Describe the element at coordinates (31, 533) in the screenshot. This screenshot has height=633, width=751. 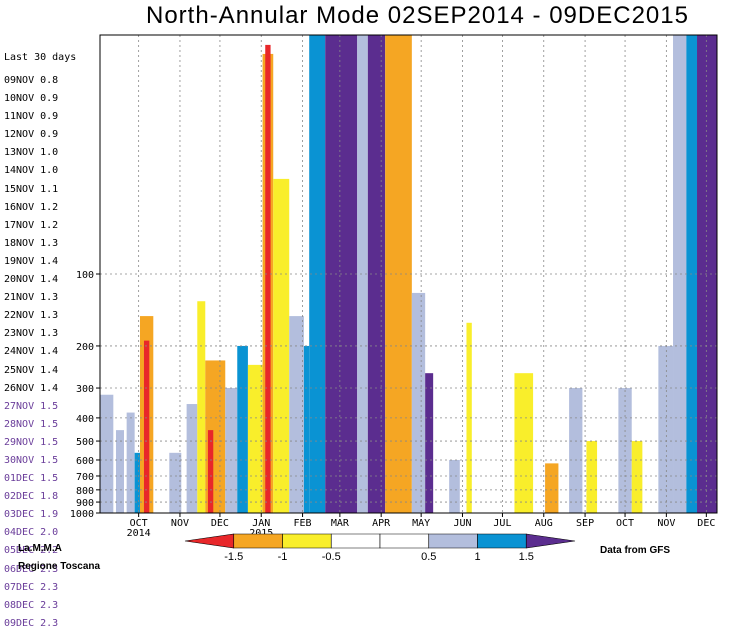
I see `last-30-days-row: 04DEC 2.0` at that location.